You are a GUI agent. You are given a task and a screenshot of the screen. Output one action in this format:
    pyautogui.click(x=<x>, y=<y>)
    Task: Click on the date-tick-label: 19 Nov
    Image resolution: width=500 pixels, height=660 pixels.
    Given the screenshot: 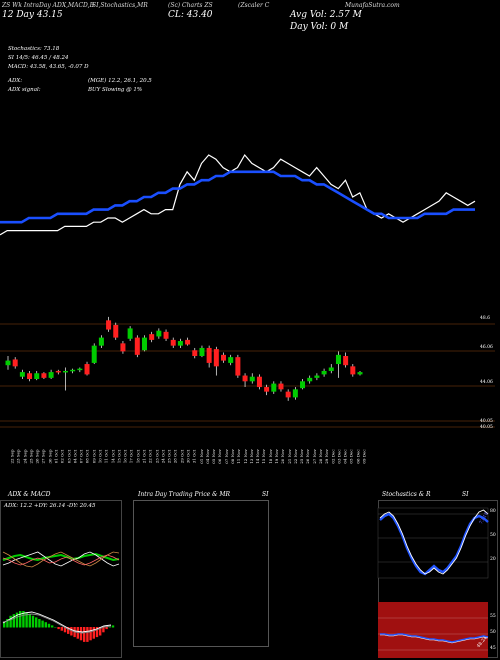 What is the action you would take?
    pyautogui.click(x=276, y=456)
    